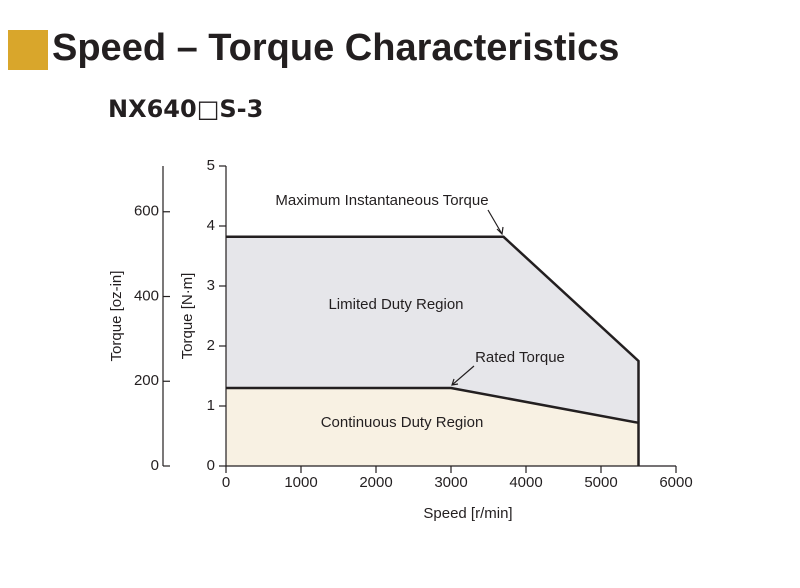 The width and height of the screenshot is (800, 588). I want to click on x-tick-label: 5000, so click(600, 482).